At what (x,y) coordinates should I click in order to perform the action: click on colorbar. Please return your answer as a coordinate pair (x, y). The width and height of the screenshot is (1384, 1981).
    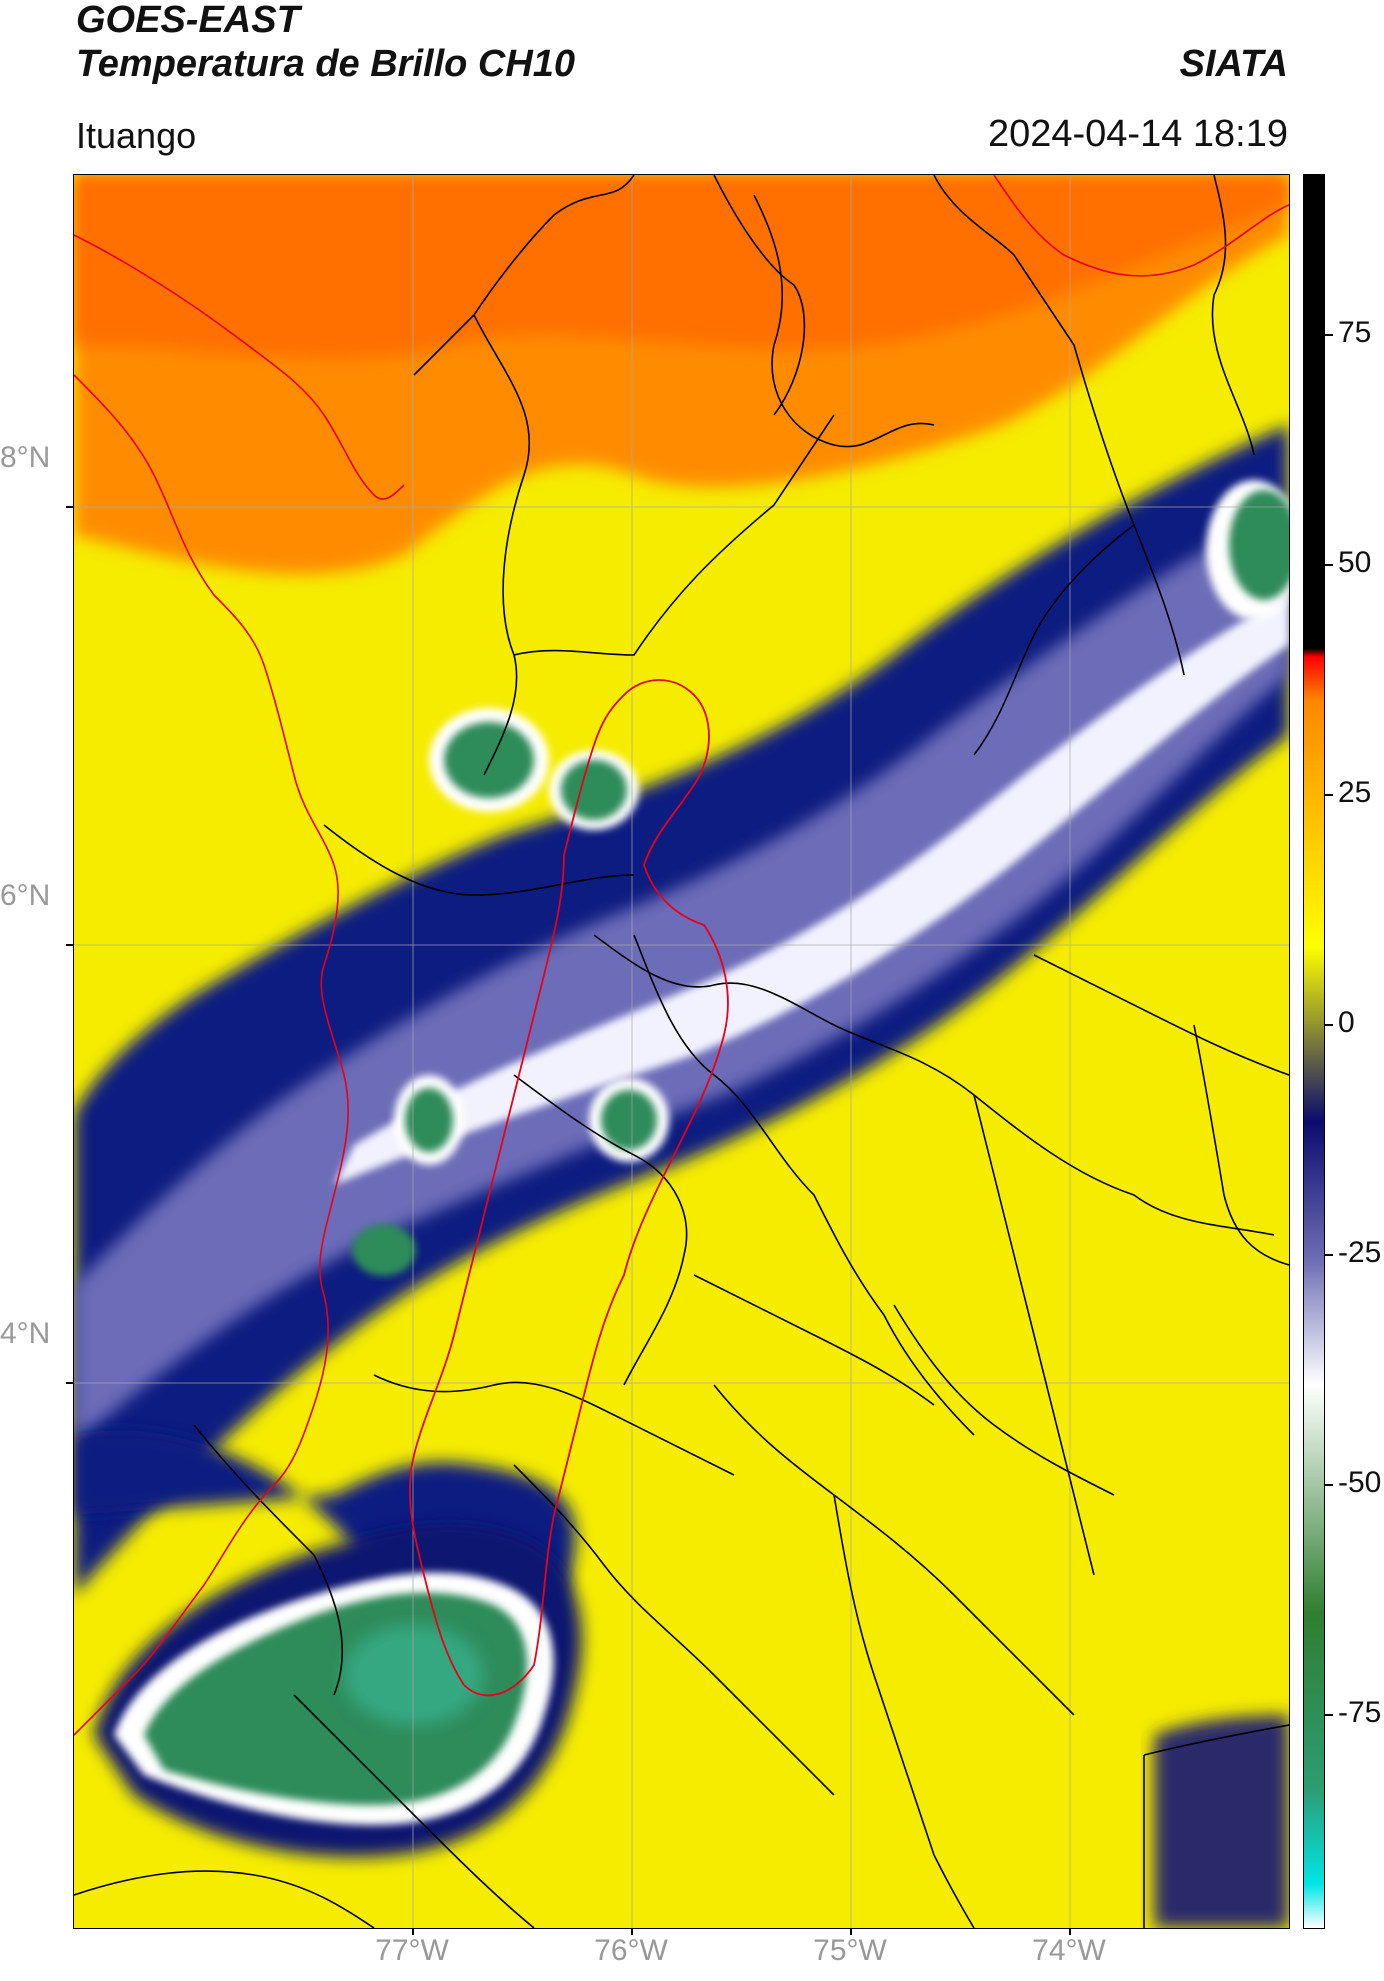
    Looking at the image, I should click on (1314, 1051).